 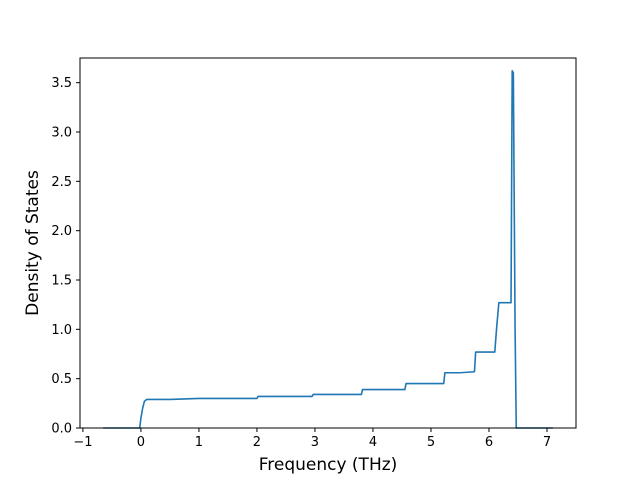 I want to click on y-axis: 0.0 0.5 1.0 1.5 2.0 2.5 3.0 3.5, so click(x=65, y=256).